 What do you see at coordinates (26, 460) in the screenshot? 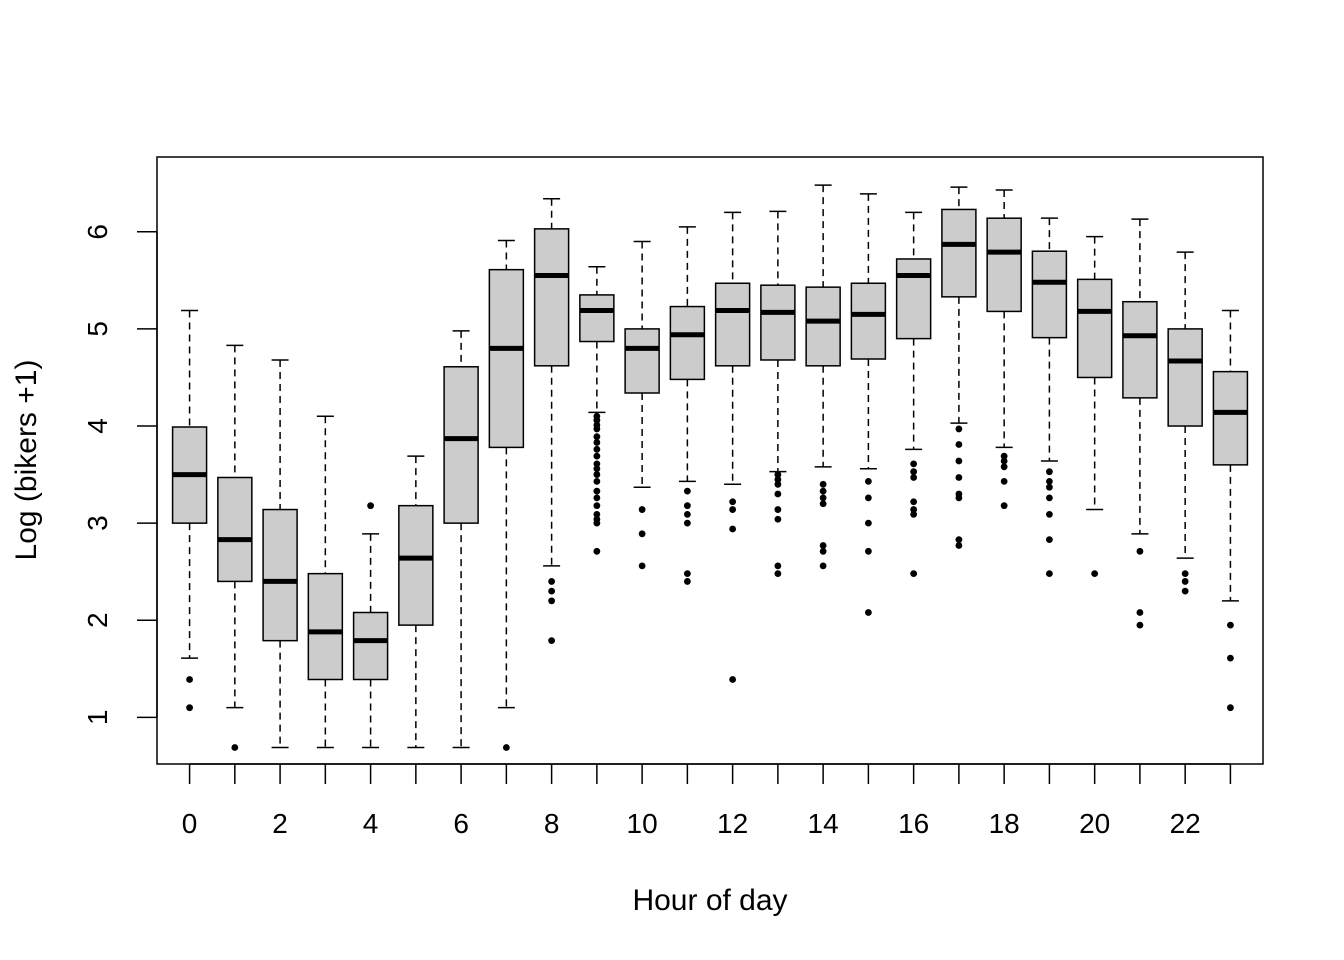
I see `y-axis-label: Log (bikers +1)` at bounding box center [26, 460].